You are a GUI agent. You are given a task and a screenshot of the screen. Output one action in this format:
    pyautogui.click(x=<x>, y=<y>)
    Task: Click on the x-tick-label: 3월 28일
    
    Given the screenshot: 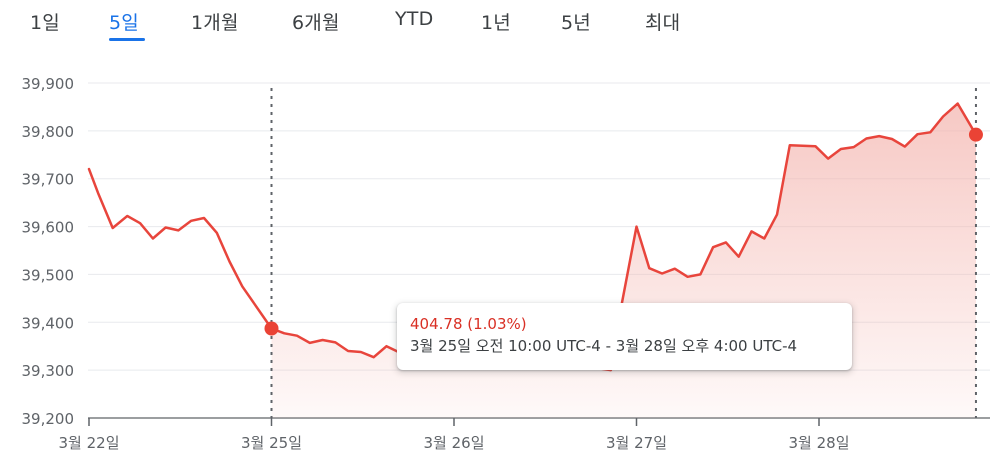 What is the action you would take?
    pyautogui.click(x=819, y=443)
    